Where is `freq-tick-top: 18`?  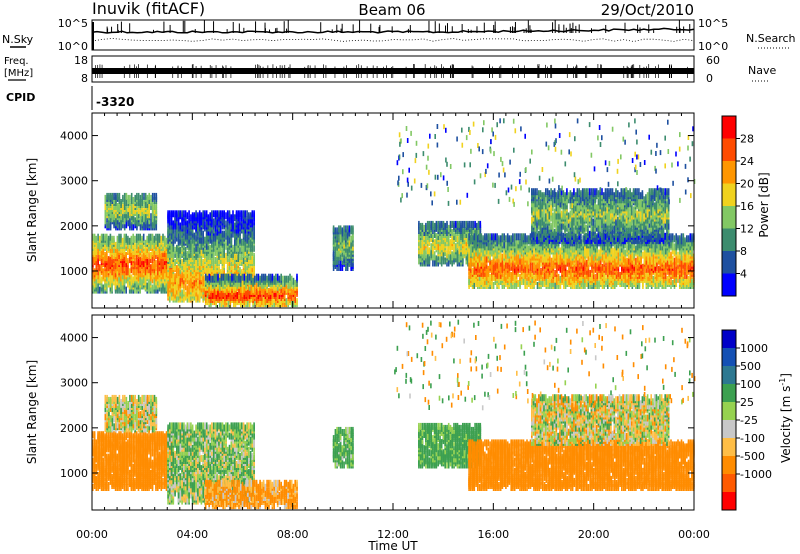
freq-tick-top: 18 is located at coordinates (81, 60).